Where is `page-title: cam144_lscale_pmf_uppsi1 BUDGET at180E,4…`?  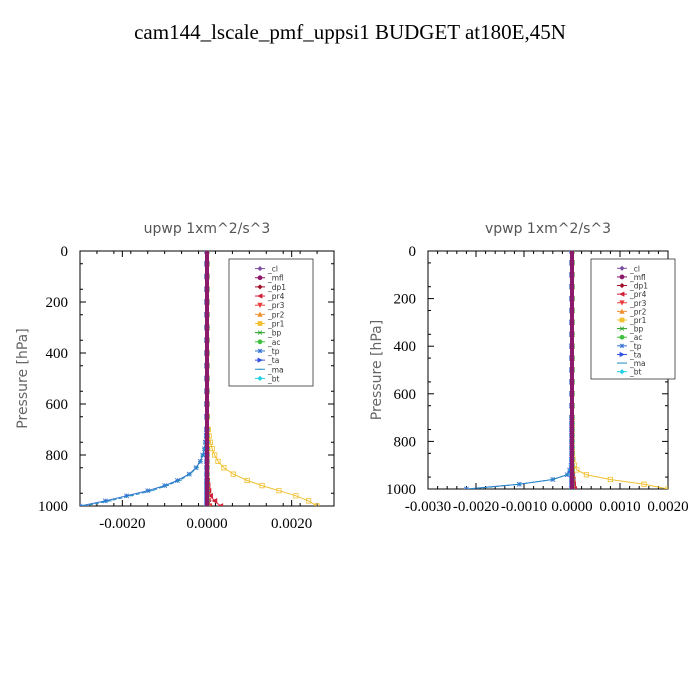
page-title: cam144_lscale_pmf_uppsi1 BUDGET at180E,4… is located at coordinates (350, 32).